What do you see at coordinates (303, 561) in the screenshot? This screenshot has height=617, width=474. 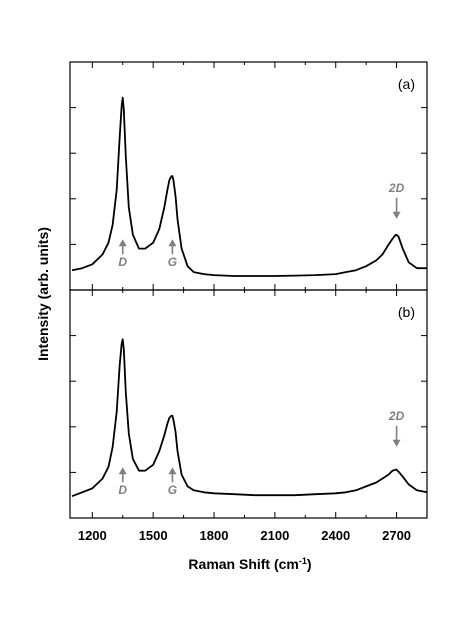 I see `x-axis-title-exponent: -1` at bounding box center [303, 561].